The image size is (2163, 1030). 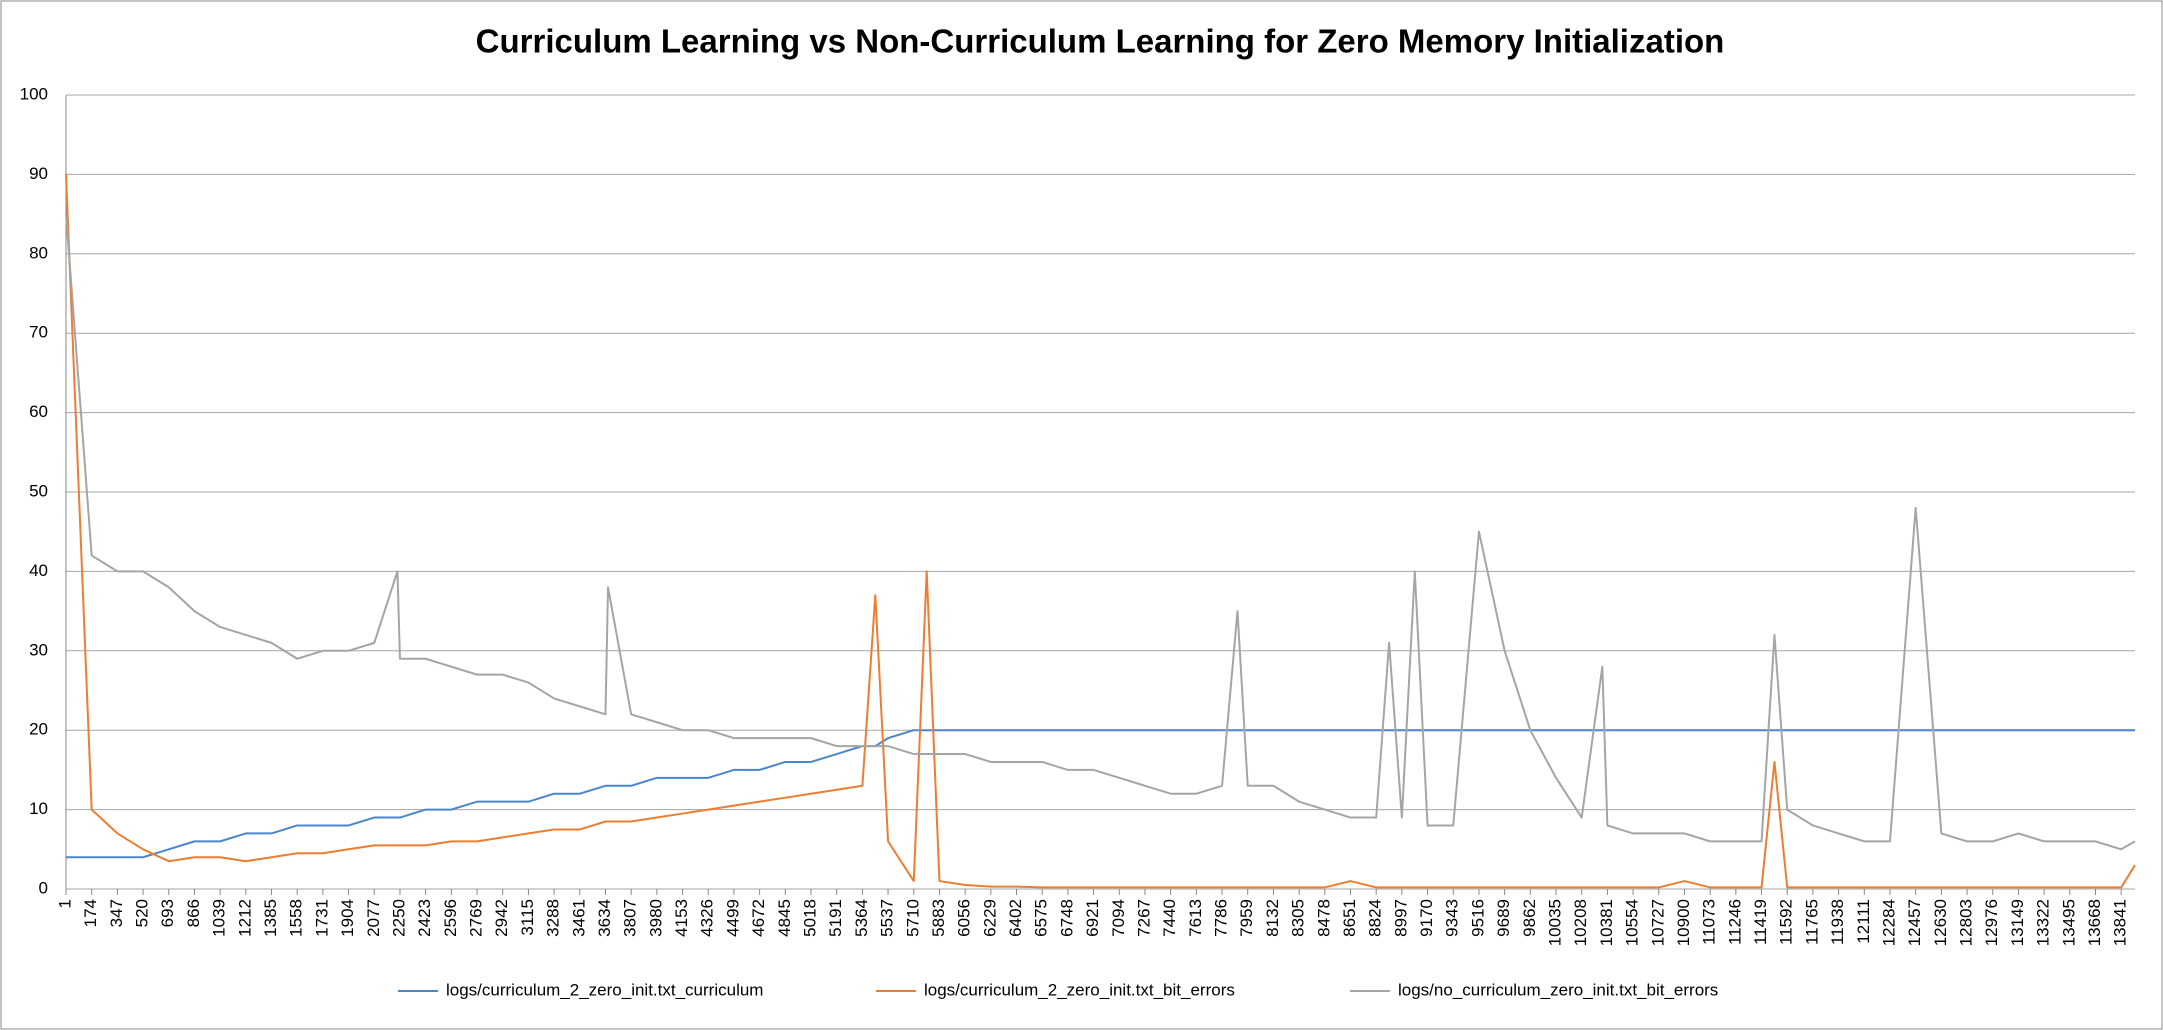 What do you see at coordinates (630, 918) in the screenshot?
I see `x-tick-label: 3807` at bounding box center [630, 918].